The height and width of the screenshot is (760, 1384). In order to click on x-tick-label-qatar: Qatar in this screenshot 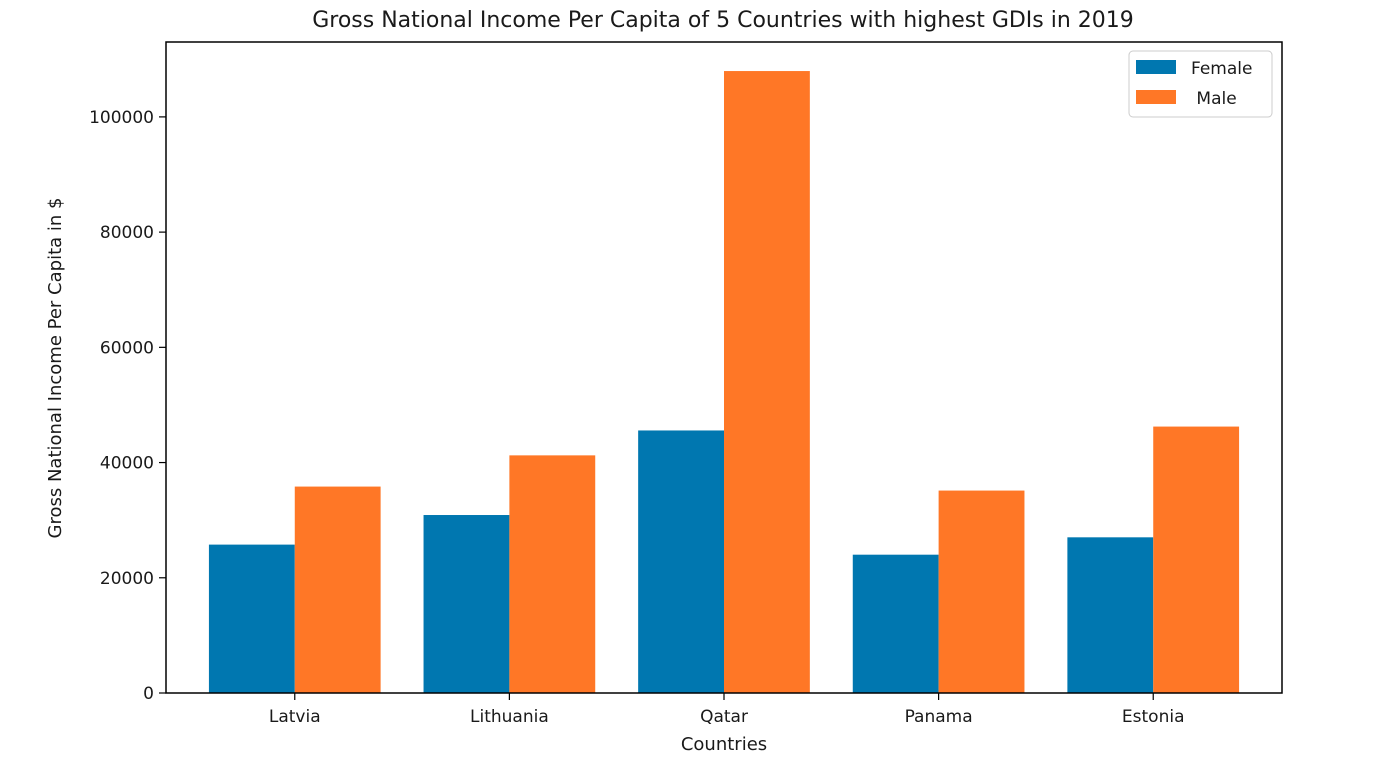, I will do `click(724, 717)`.